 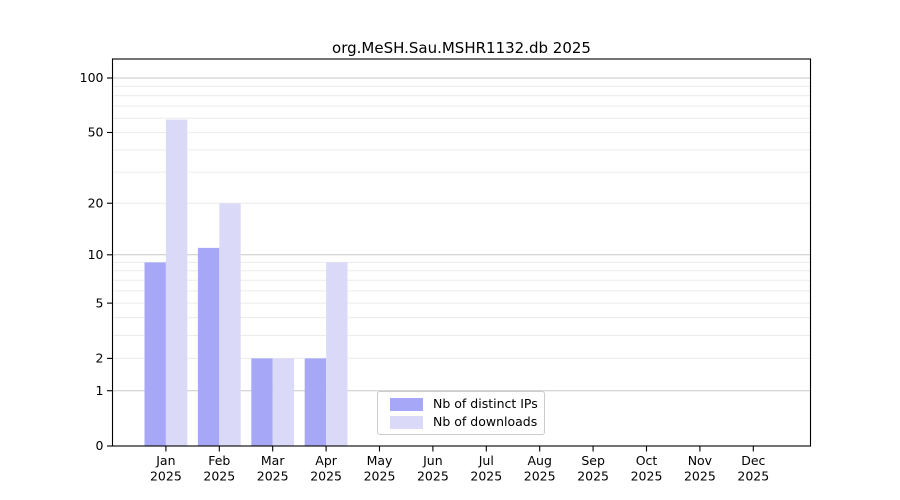 I want to click on bar-distinct-ips-jan, so click(x=155, y=354).